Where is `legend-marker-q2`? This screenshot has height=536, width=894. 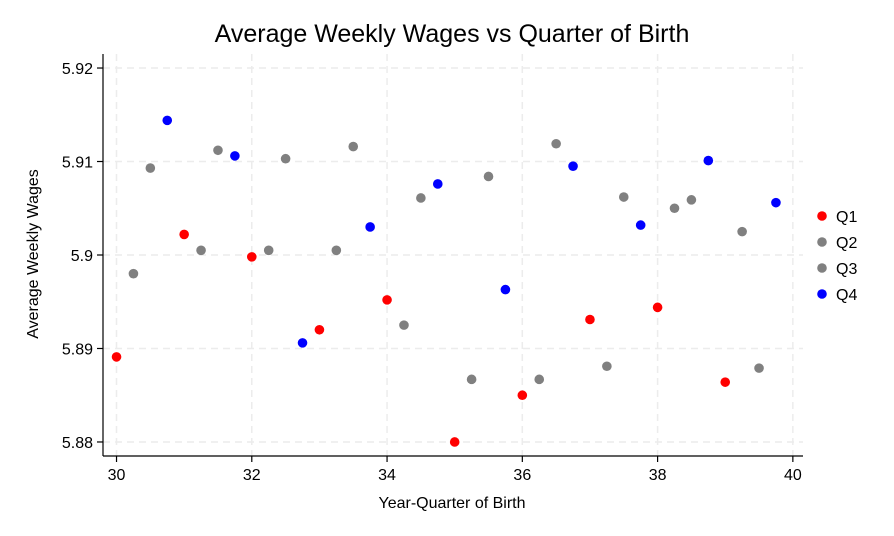 legend-marker-q2 is located at coordinates (822, 242).